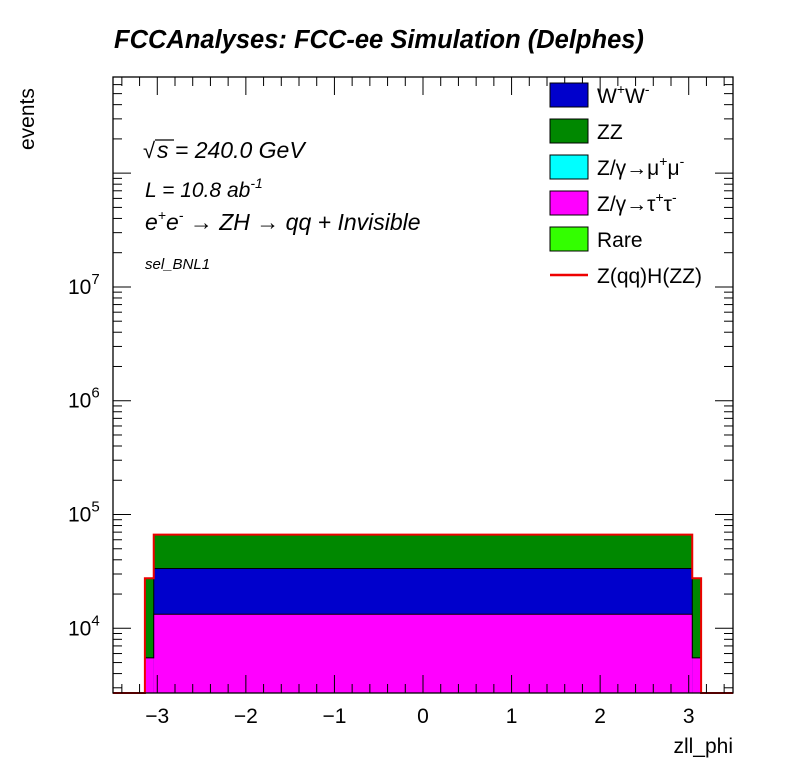 Image resolution: width=796 pixels, height=772 pixels. I want to click on x-axis-label: zll_phi, so click(703, 746).